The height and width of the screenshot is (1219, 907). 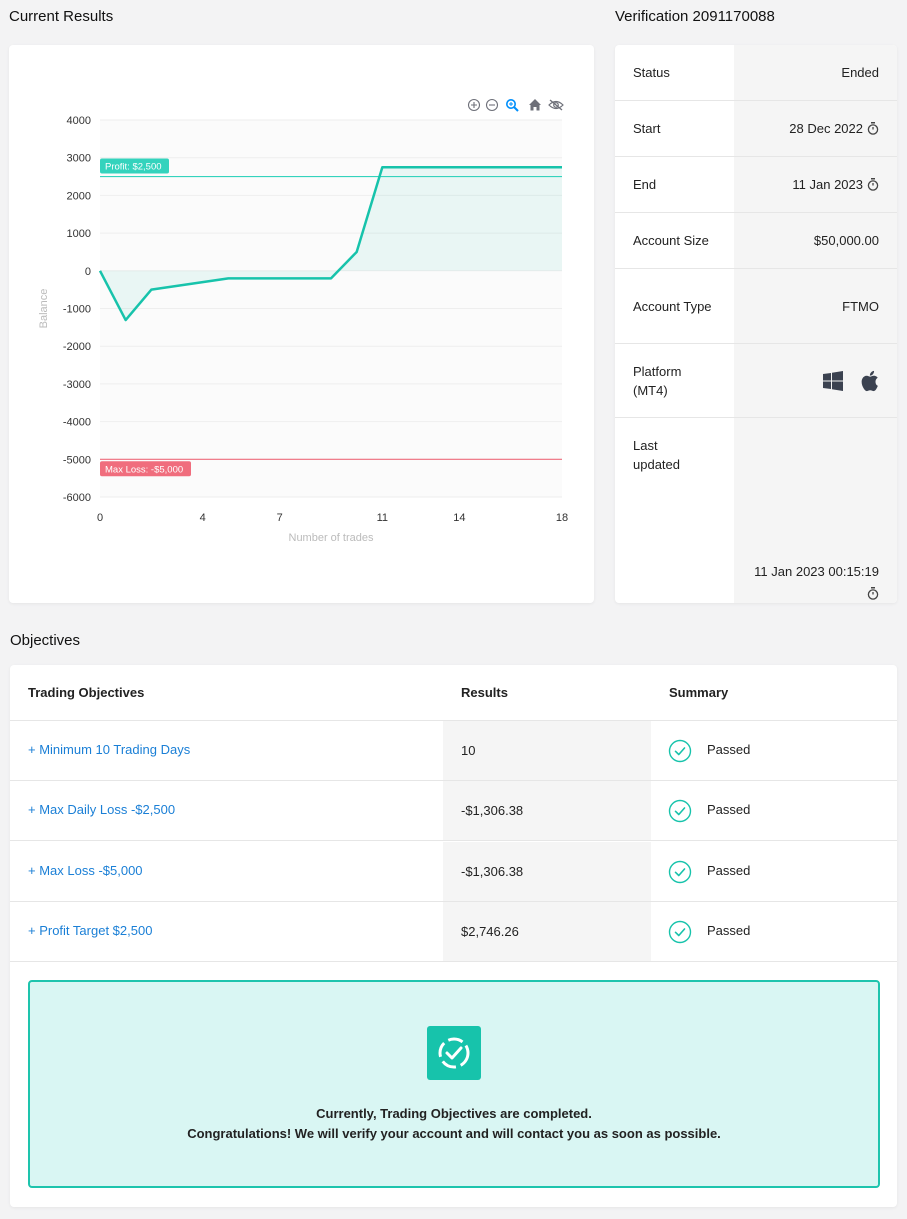 What do you see at coordinates (815, 510) in the screenshot?
I see `verification-value: 11 Jan 2023 00:15:19` at bounding box center [815, 510].